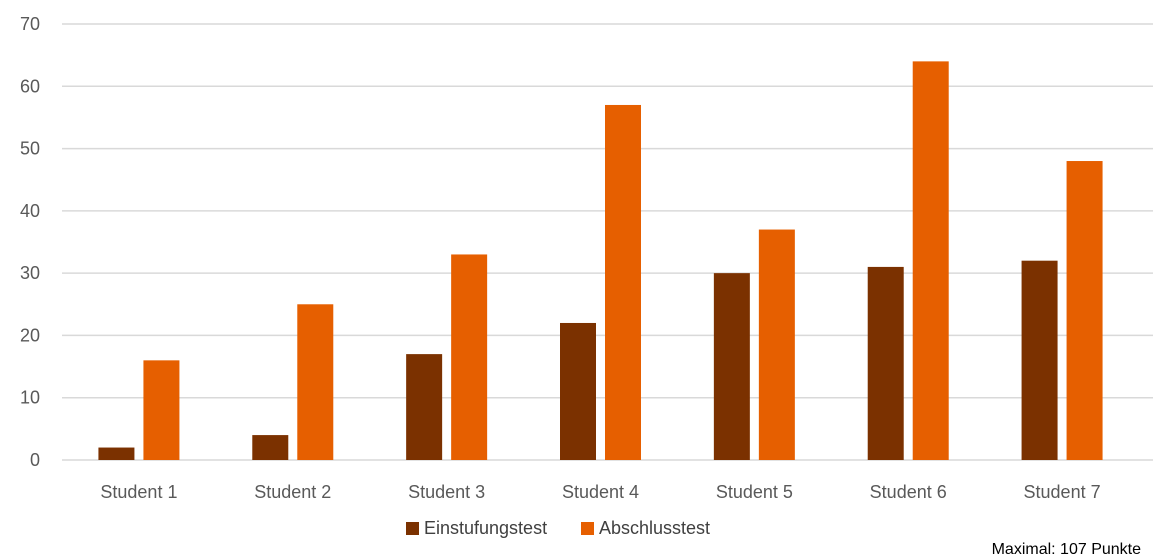 This screenshot has width=1153, height=559. What do you see at coordinates (654, 528) in the screenshot?
I see `legend-label-abschlusstest: Abschlusstest` at bounding box center [654, 528].